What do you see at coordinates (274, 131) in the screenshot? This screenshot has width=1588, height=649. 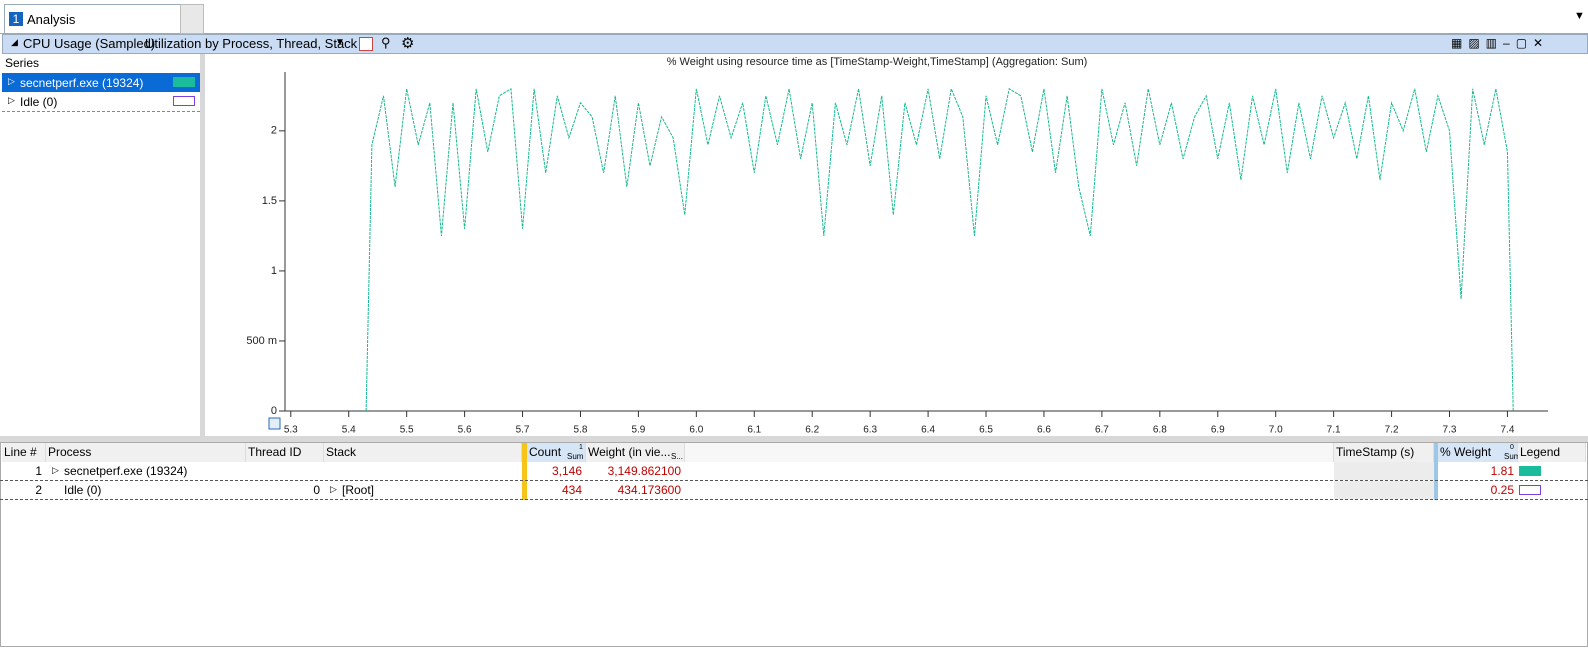 I see `y-tick-label: 2` at bounding box center [274, 131].